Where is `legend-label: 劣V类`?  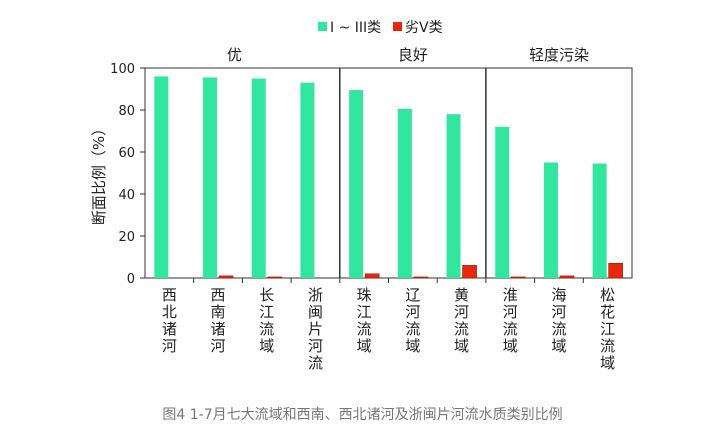
legend-label: 劣V类 is located at coordinates (424, 28).